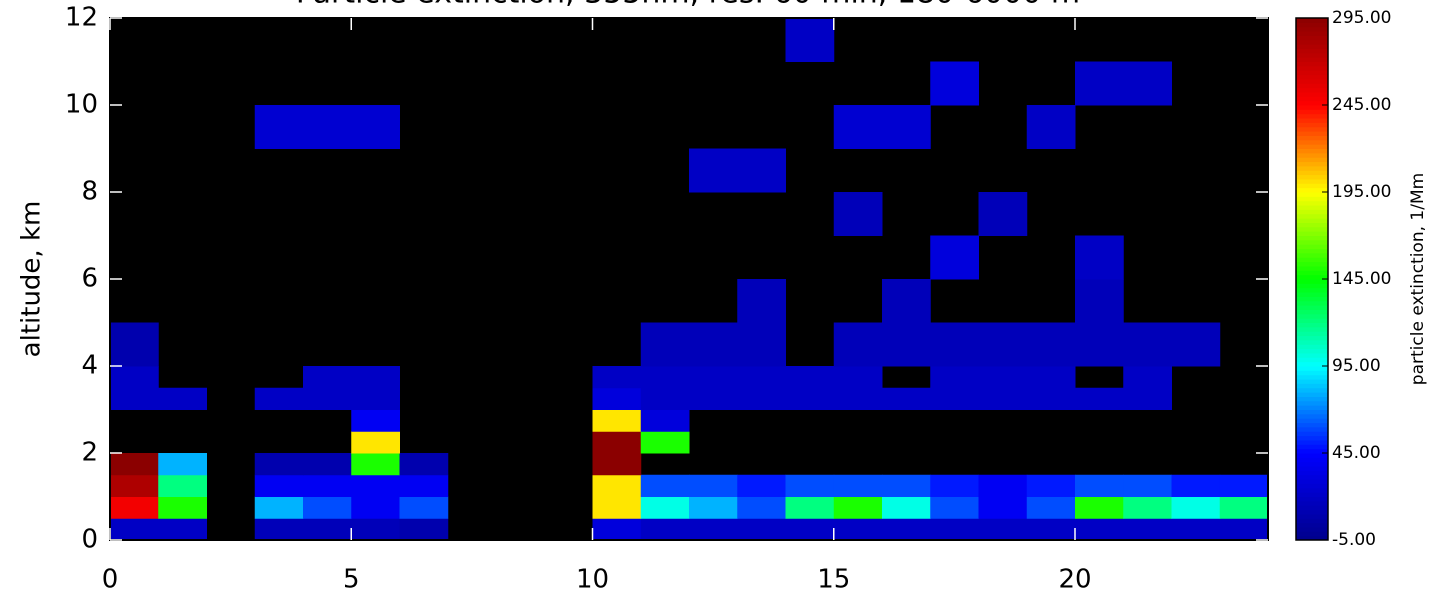  I want to click on y-tick-label: 8, so click(89, 192).